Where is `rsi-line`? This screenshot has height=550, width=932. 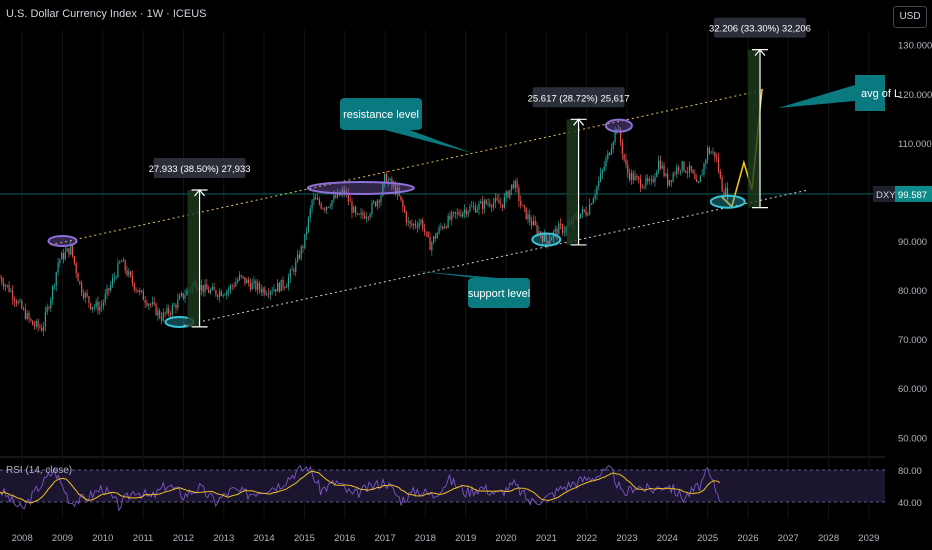 rsi-line is located at coordinates (360, 488).